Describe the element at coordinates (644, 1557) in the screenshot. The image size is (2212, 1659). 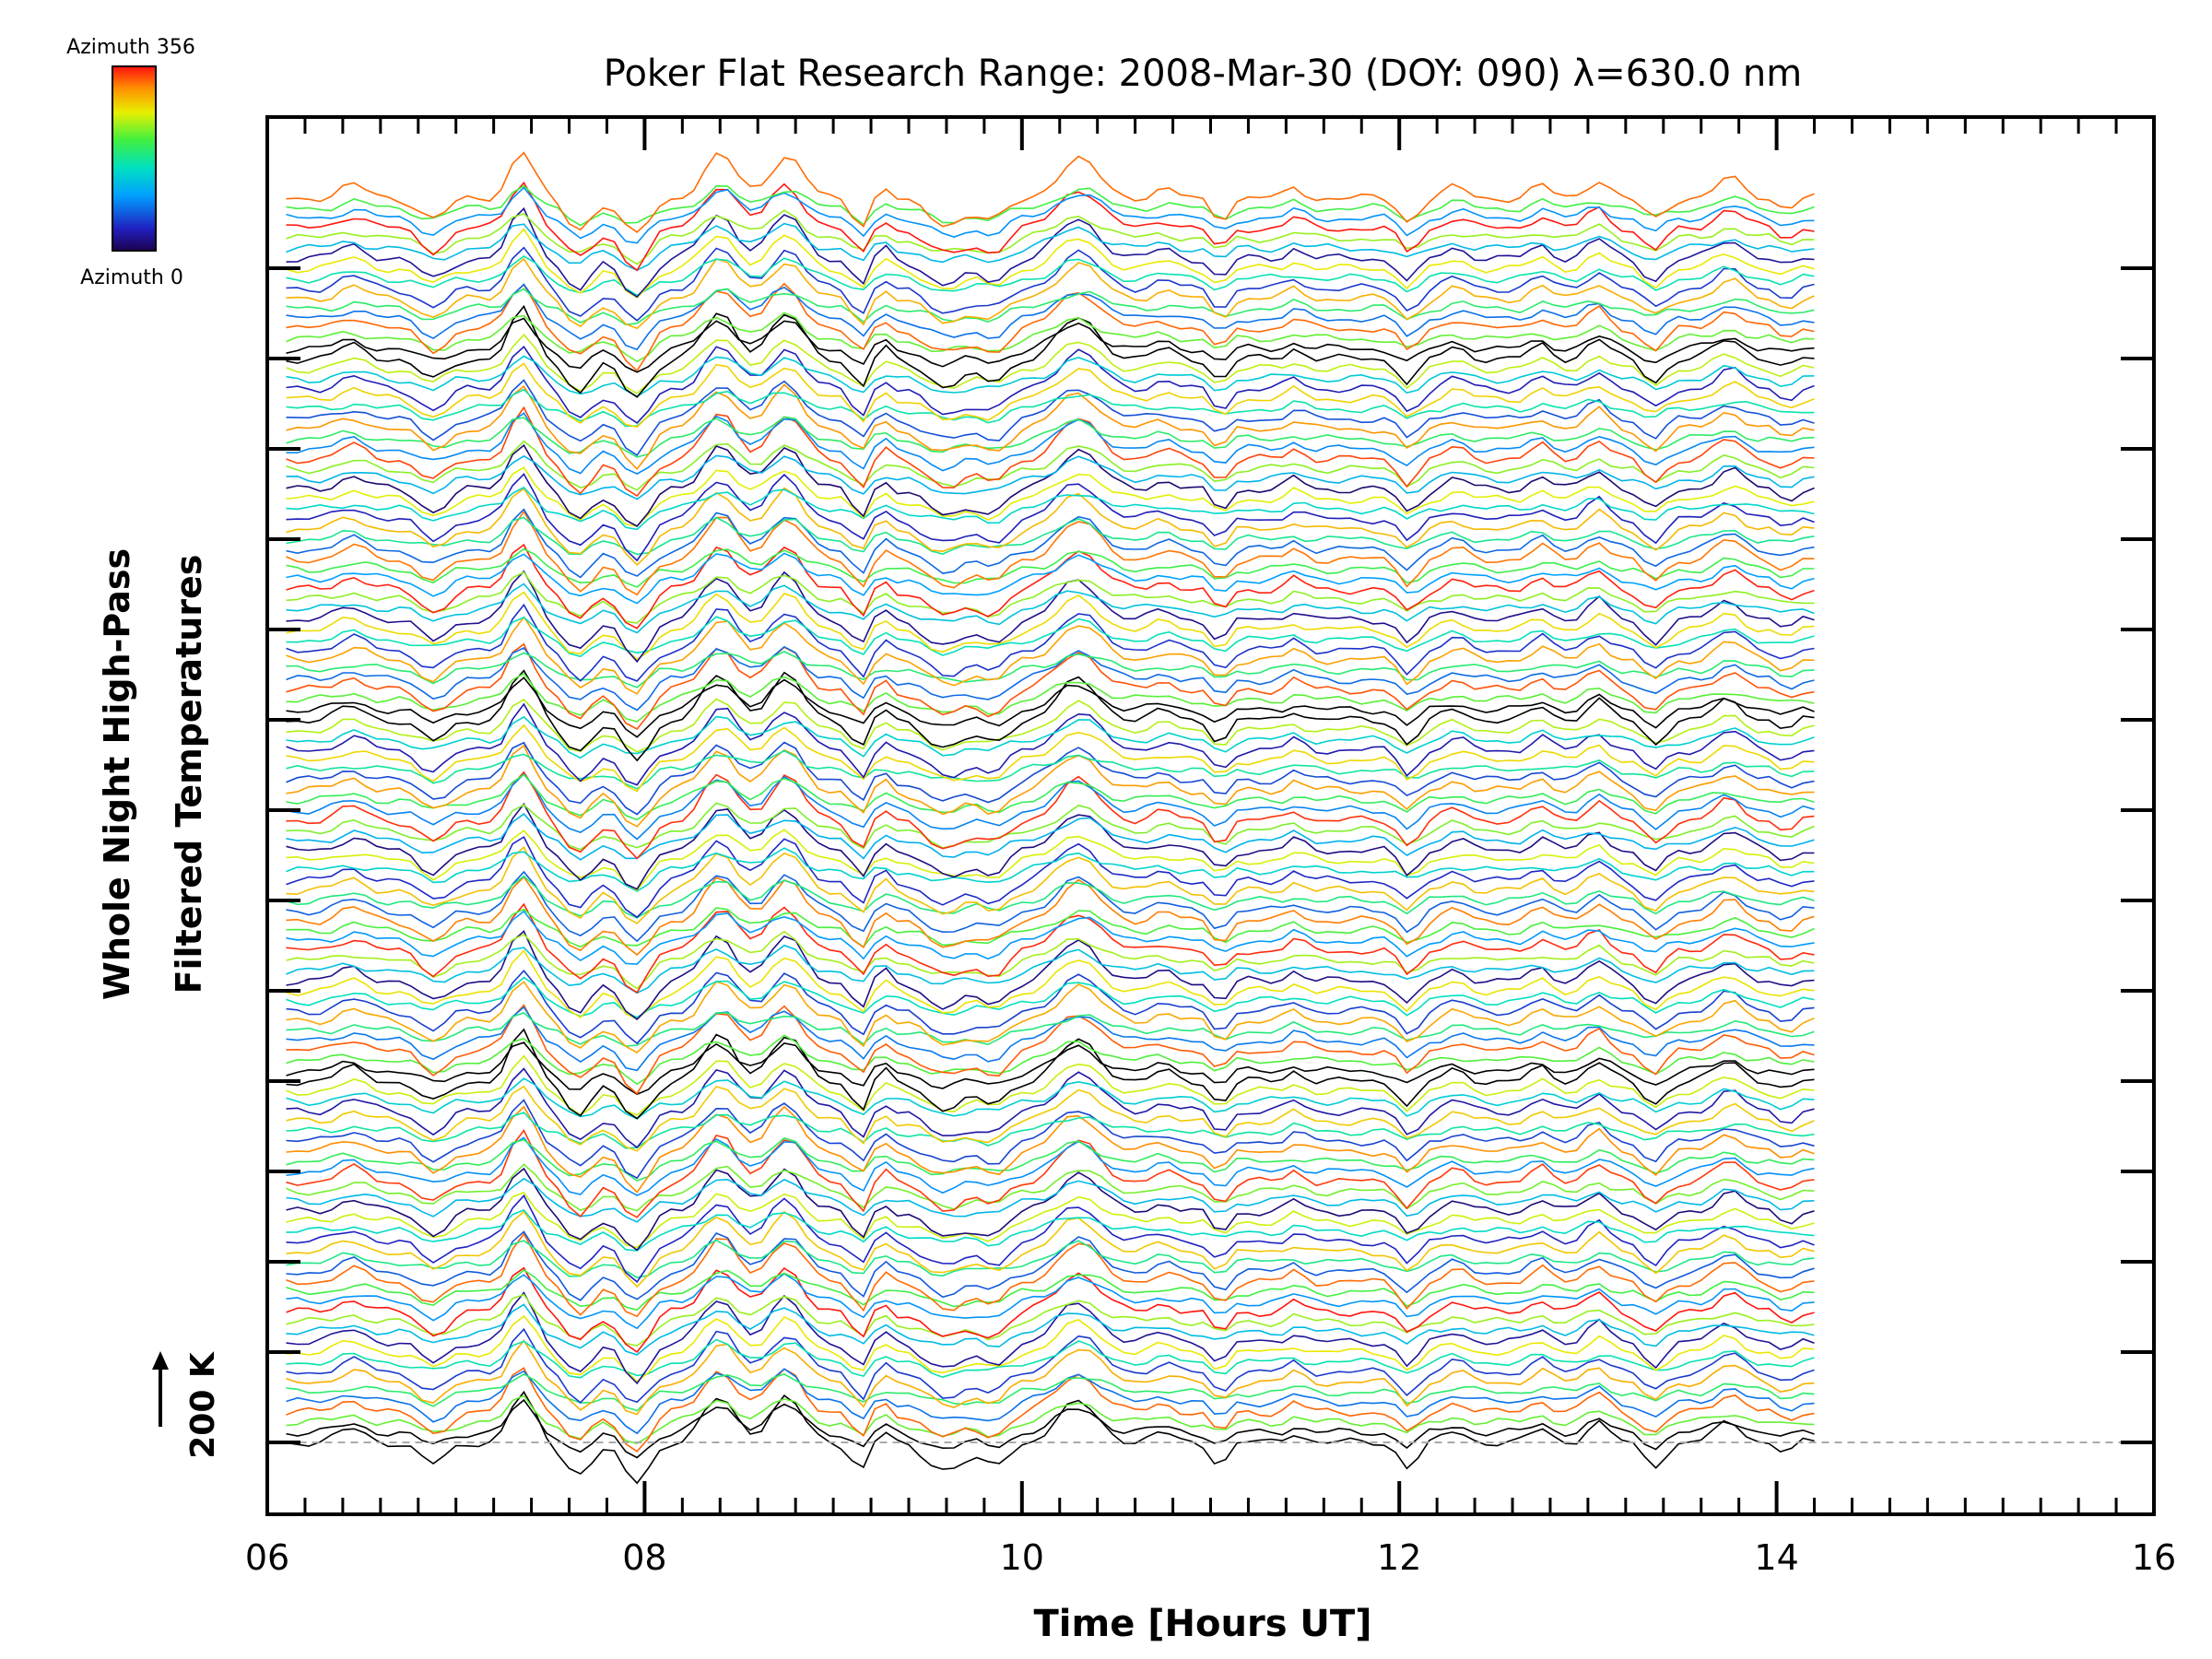
I see `x-tick-label: 08` at that location.